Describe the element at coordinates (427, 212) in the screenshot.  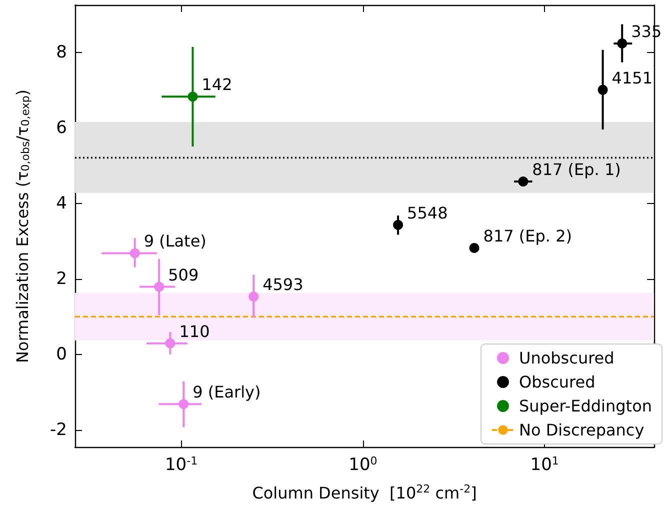
I see `annotation: 5548` at that location.